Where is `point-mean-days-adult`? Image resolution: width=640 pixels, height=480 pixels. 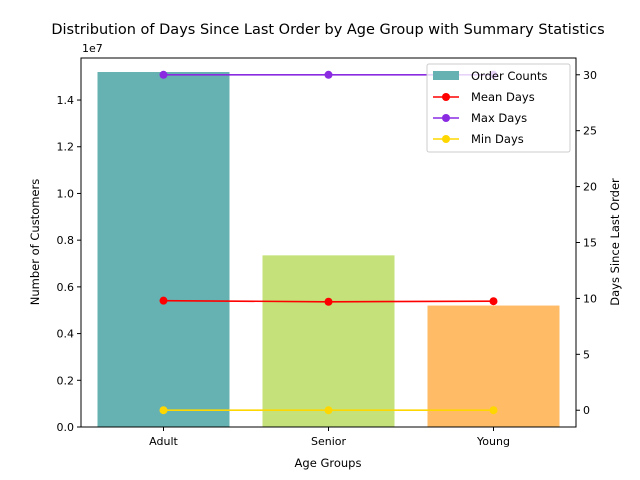 point-mean-days-adult is located at coordinates (163, 300).